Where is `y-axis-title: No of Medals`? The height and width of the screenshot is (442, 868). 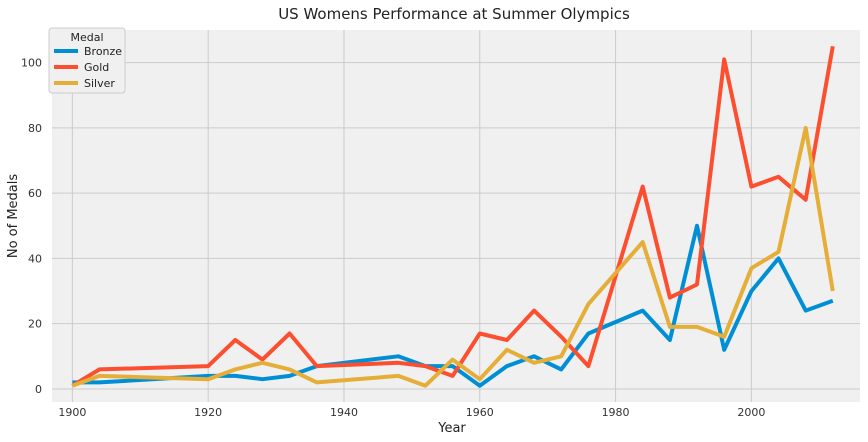 y-axis-title: No of Medals is located at coordinates (13, 216).